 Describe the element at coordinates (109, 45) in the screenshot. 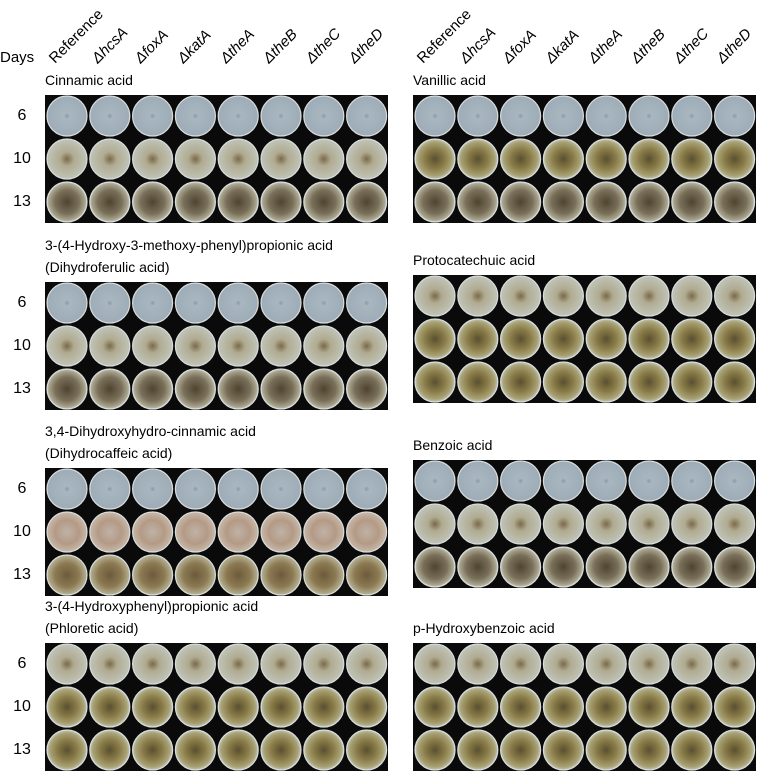

I see `column-header: ΔhcsA` at that location.